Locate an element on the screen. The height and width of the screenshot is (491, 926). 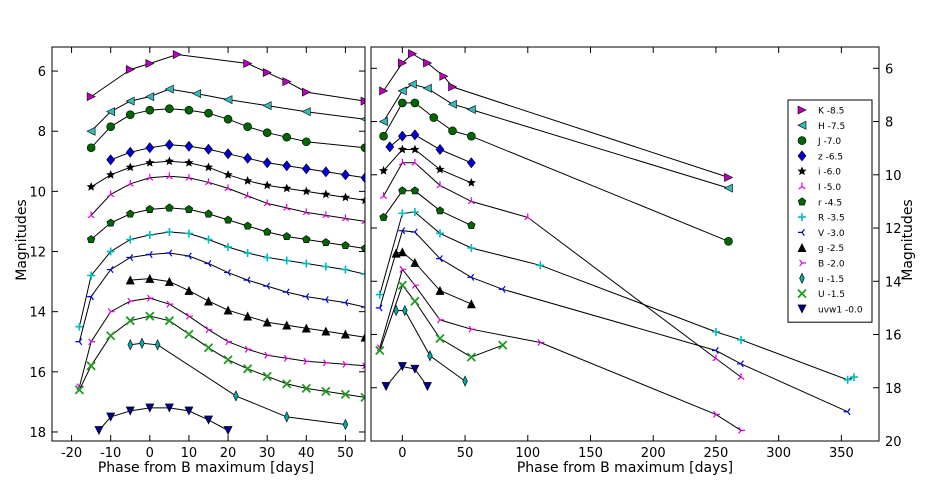
legend-entry: u -1.5 is located at coordinates (821, 278).